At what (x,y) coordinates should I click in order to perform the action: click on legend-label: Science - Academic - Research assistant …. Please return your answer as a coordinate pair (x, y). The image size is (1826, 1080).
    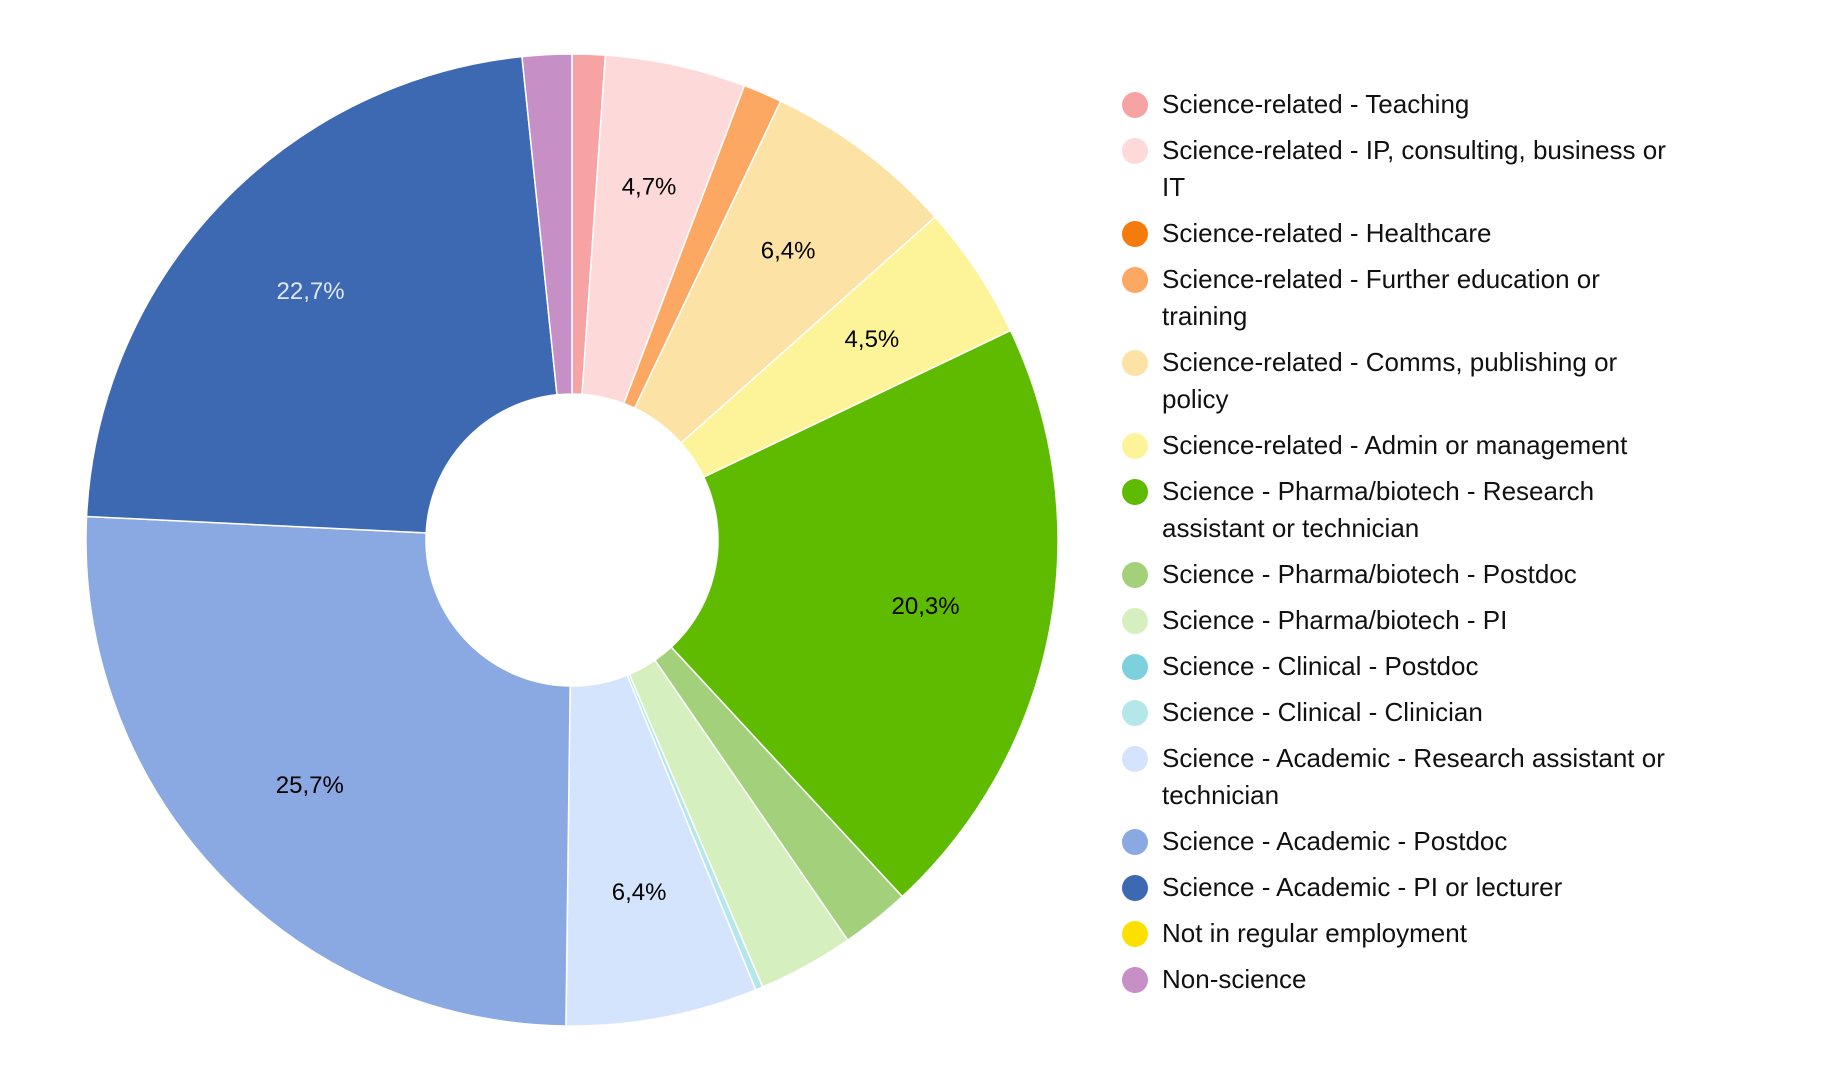
    Looking at the image, I should click on (1413, 776).